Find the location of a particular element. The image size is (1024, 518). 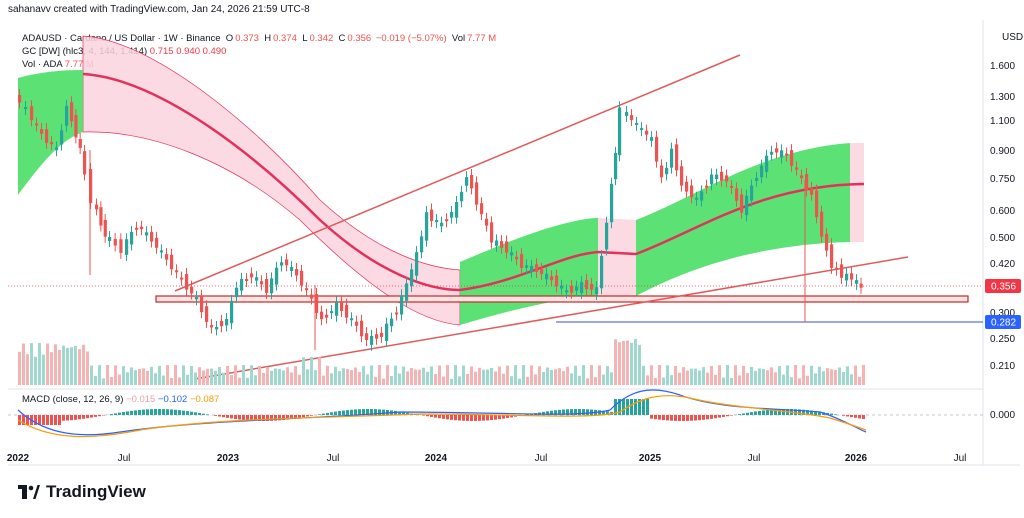

tradingview-logo: TradingView is located at coordinates (82, 492).